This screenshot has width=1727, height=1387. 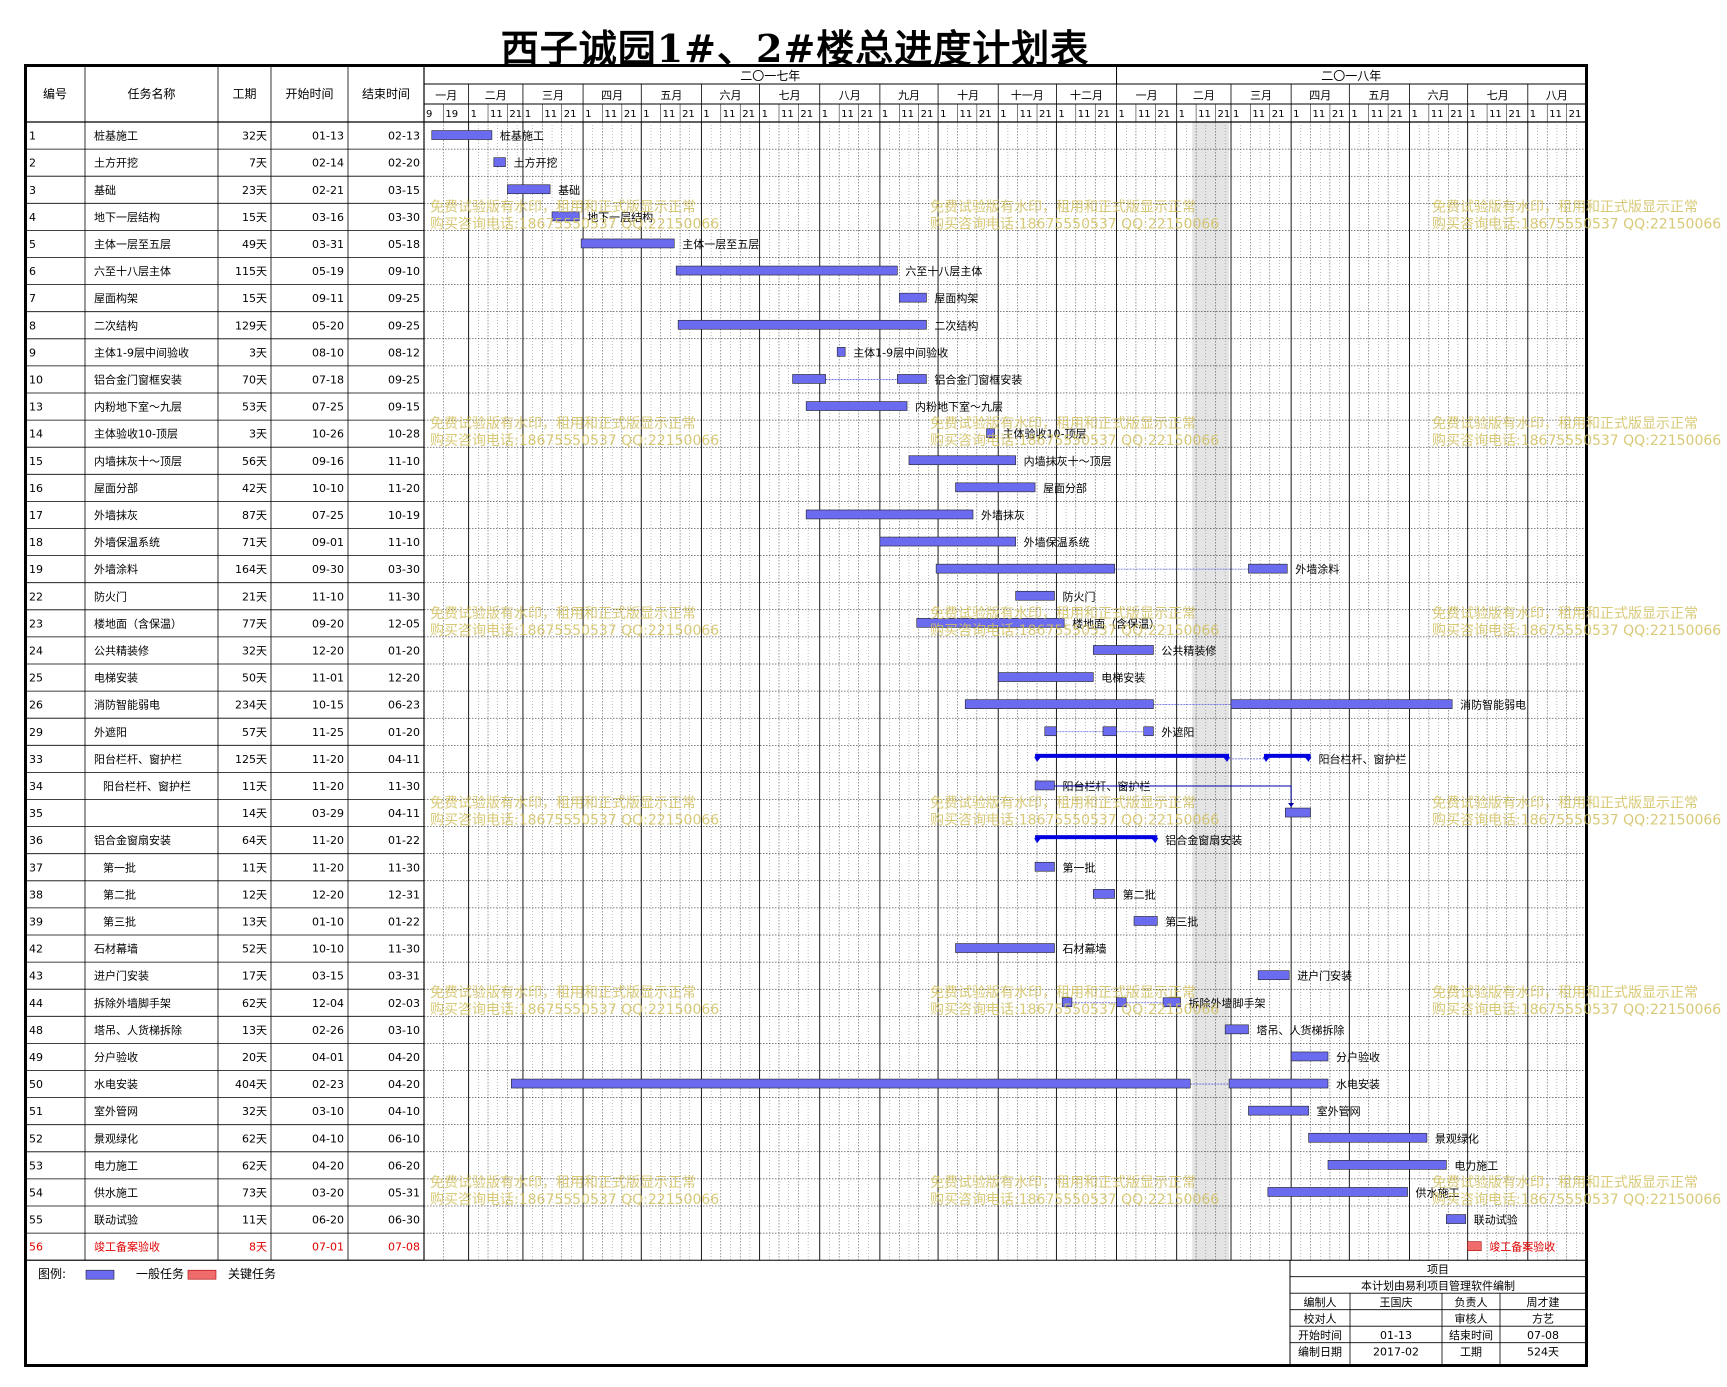 What do you see at coordinates (32, 325) in the screenshot?
I see `task-id: 8` at bounding box center [32, 325].